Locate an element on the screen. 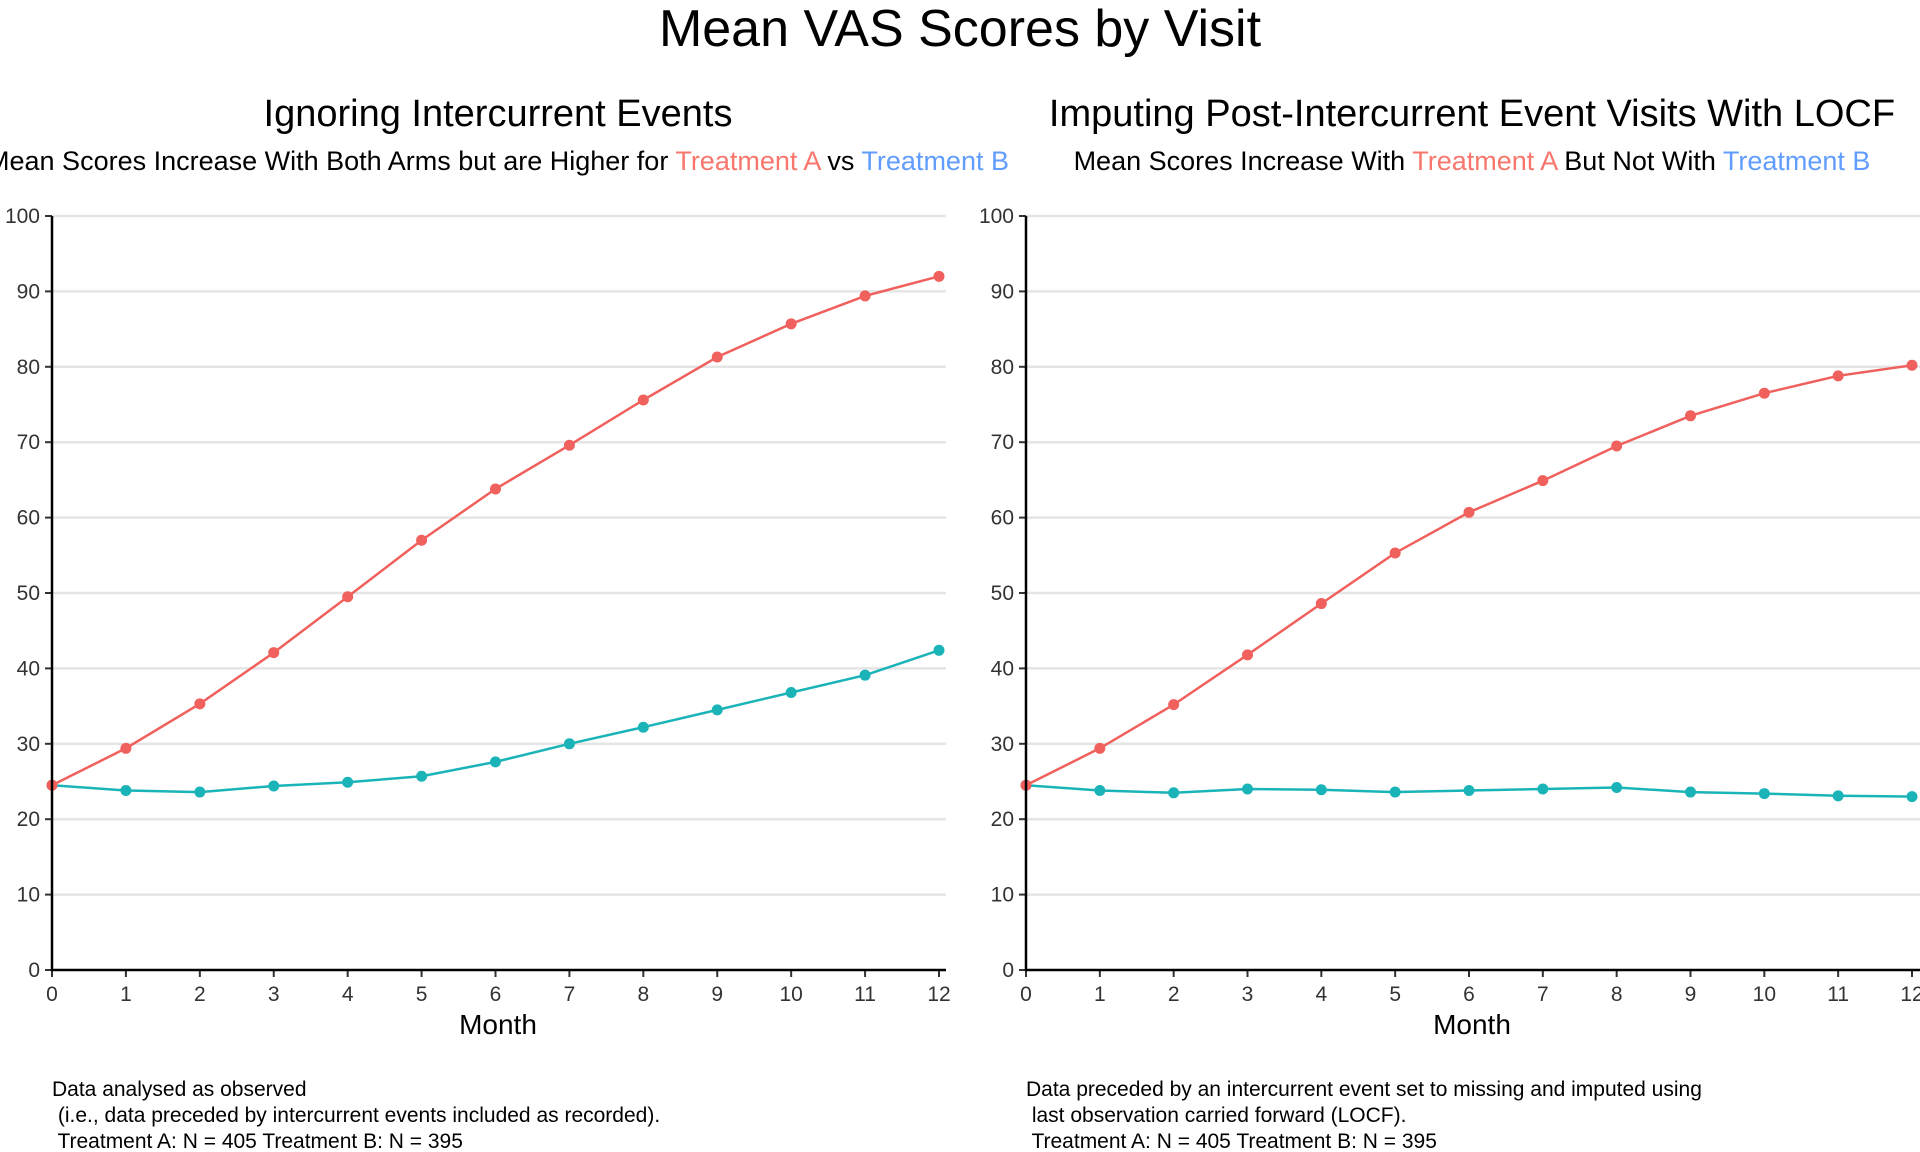  subtitle-middle: vs is located at coordinates (841, 161).